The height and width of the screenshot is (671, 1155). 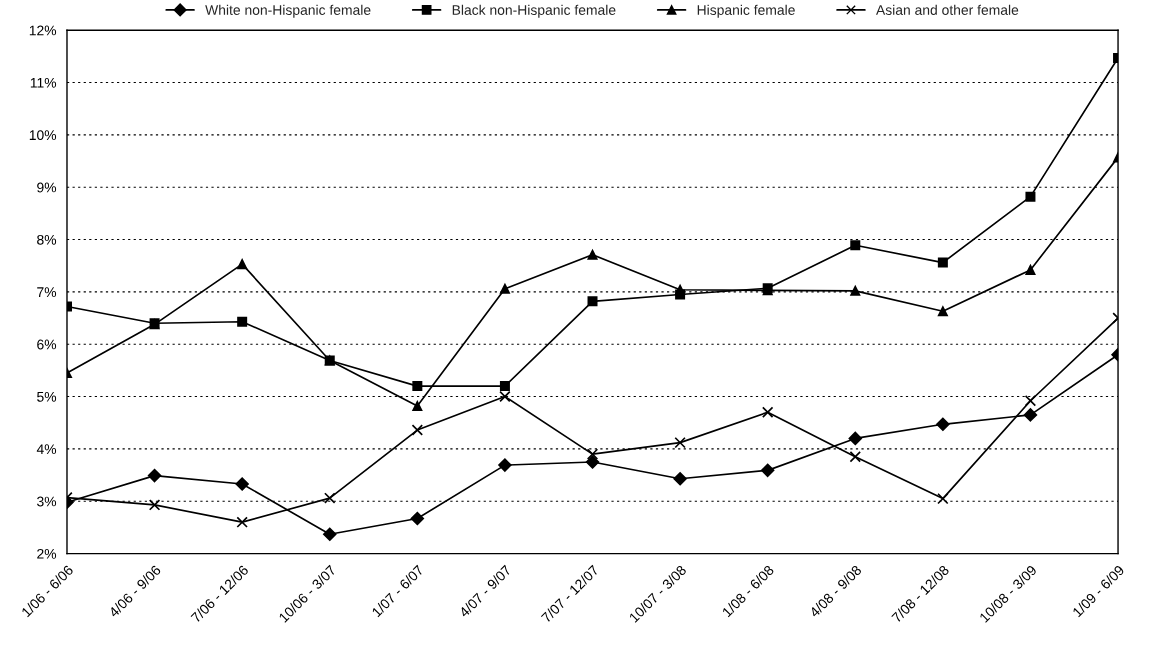 I want to click on legend-label: Asian and other female, so click(x=947, y=9).